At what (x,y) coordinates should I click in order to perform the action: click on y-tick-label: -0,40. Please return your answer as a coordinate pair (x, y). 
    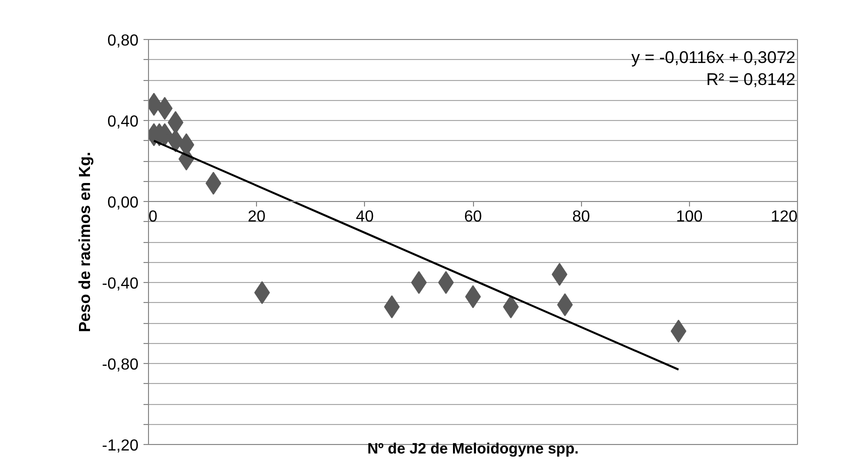
    Looking at the image, I should click on (120, 284).